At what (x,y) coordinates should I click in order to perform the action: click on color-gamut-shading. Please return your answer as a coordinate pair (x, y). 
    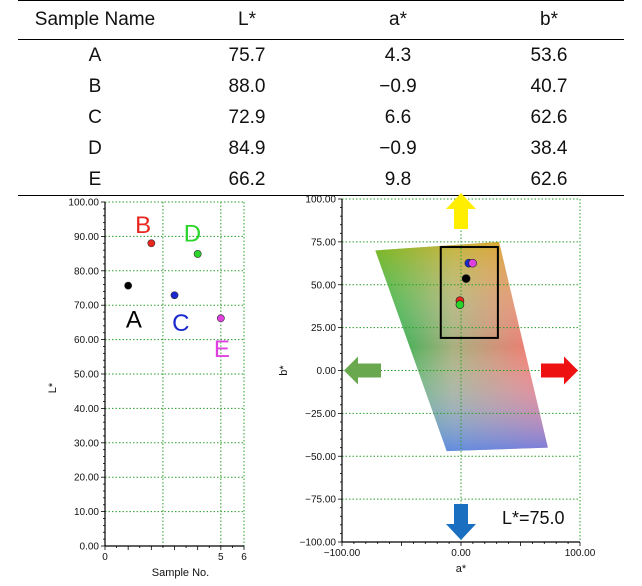
    Looking at the image, I should click on (461, 346).